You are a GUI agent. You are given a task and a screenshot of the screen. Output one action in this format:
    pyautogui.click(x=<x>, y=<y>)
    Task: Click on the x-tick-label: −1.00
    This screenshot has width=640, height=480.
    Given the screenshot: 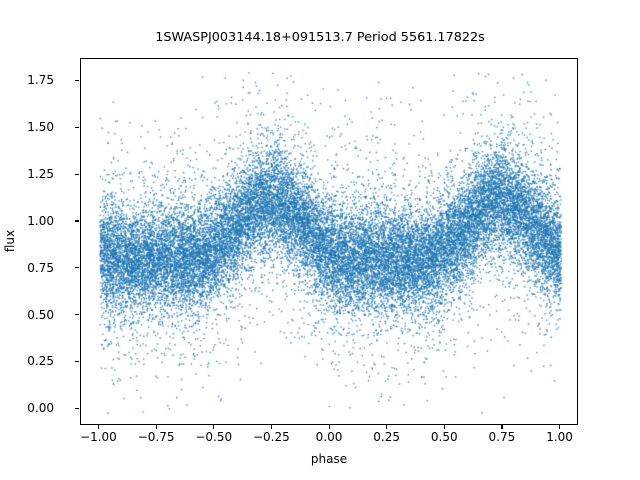 What is the action you would take?
    pyautogui.click(x=98, y=437)
    